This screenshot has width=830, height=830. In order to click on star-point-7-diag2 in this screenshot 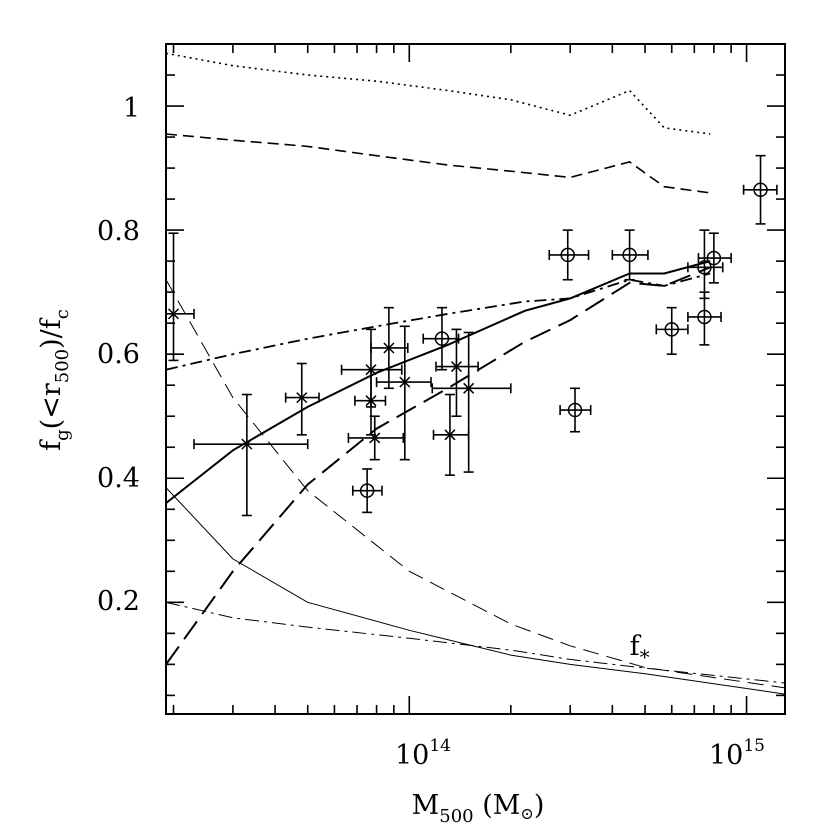, I will do `click(405, 382)`.